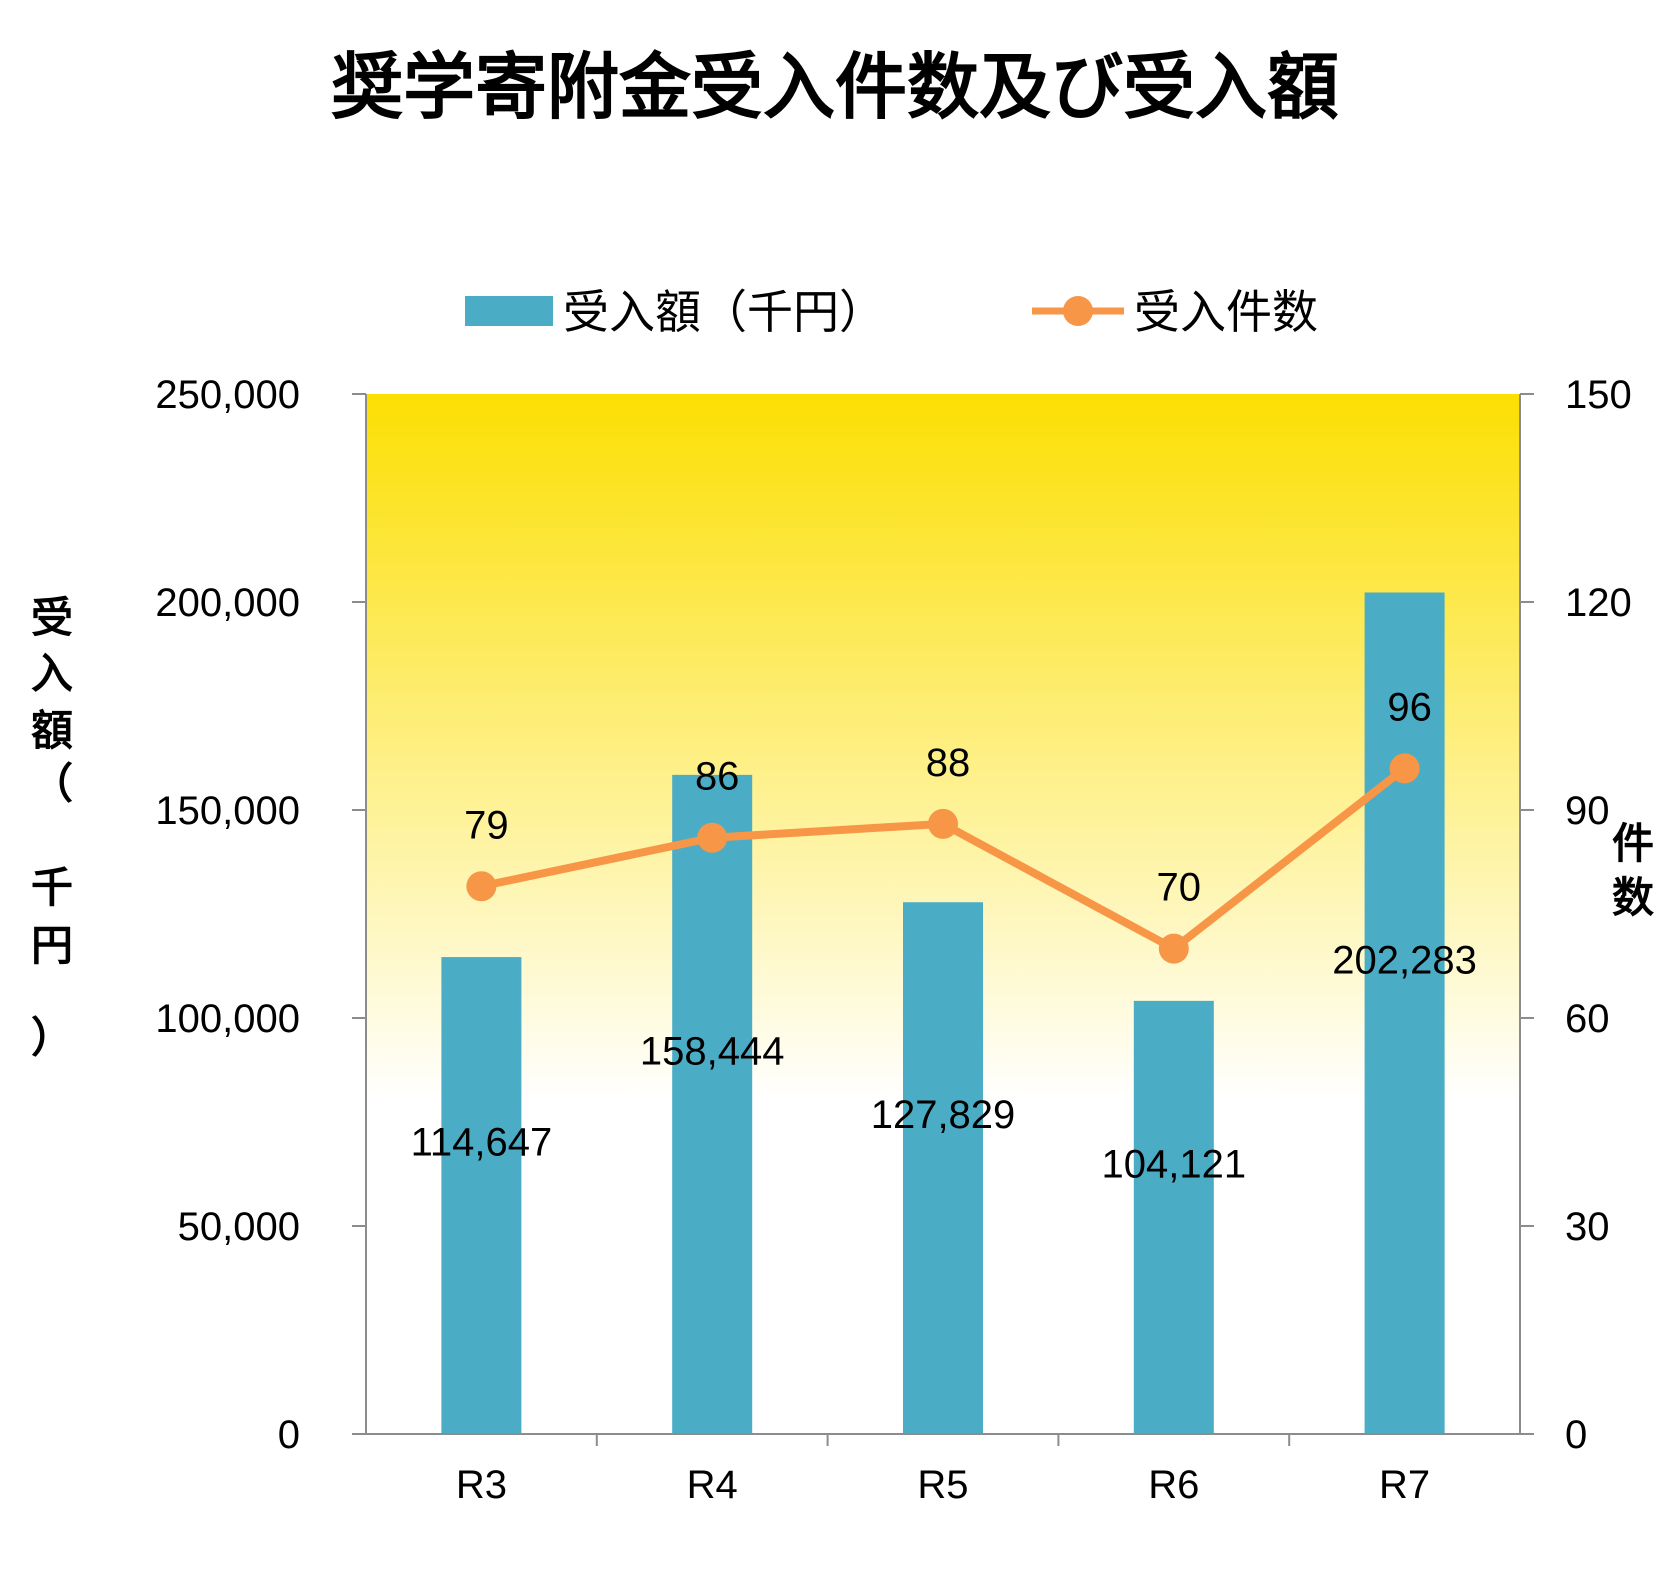 The width and height of the screenshot is (1671, 1583). Describe the element at coordinates (52, 673) in the screenshot. I see `left-axis-title-char: 入` at that location.